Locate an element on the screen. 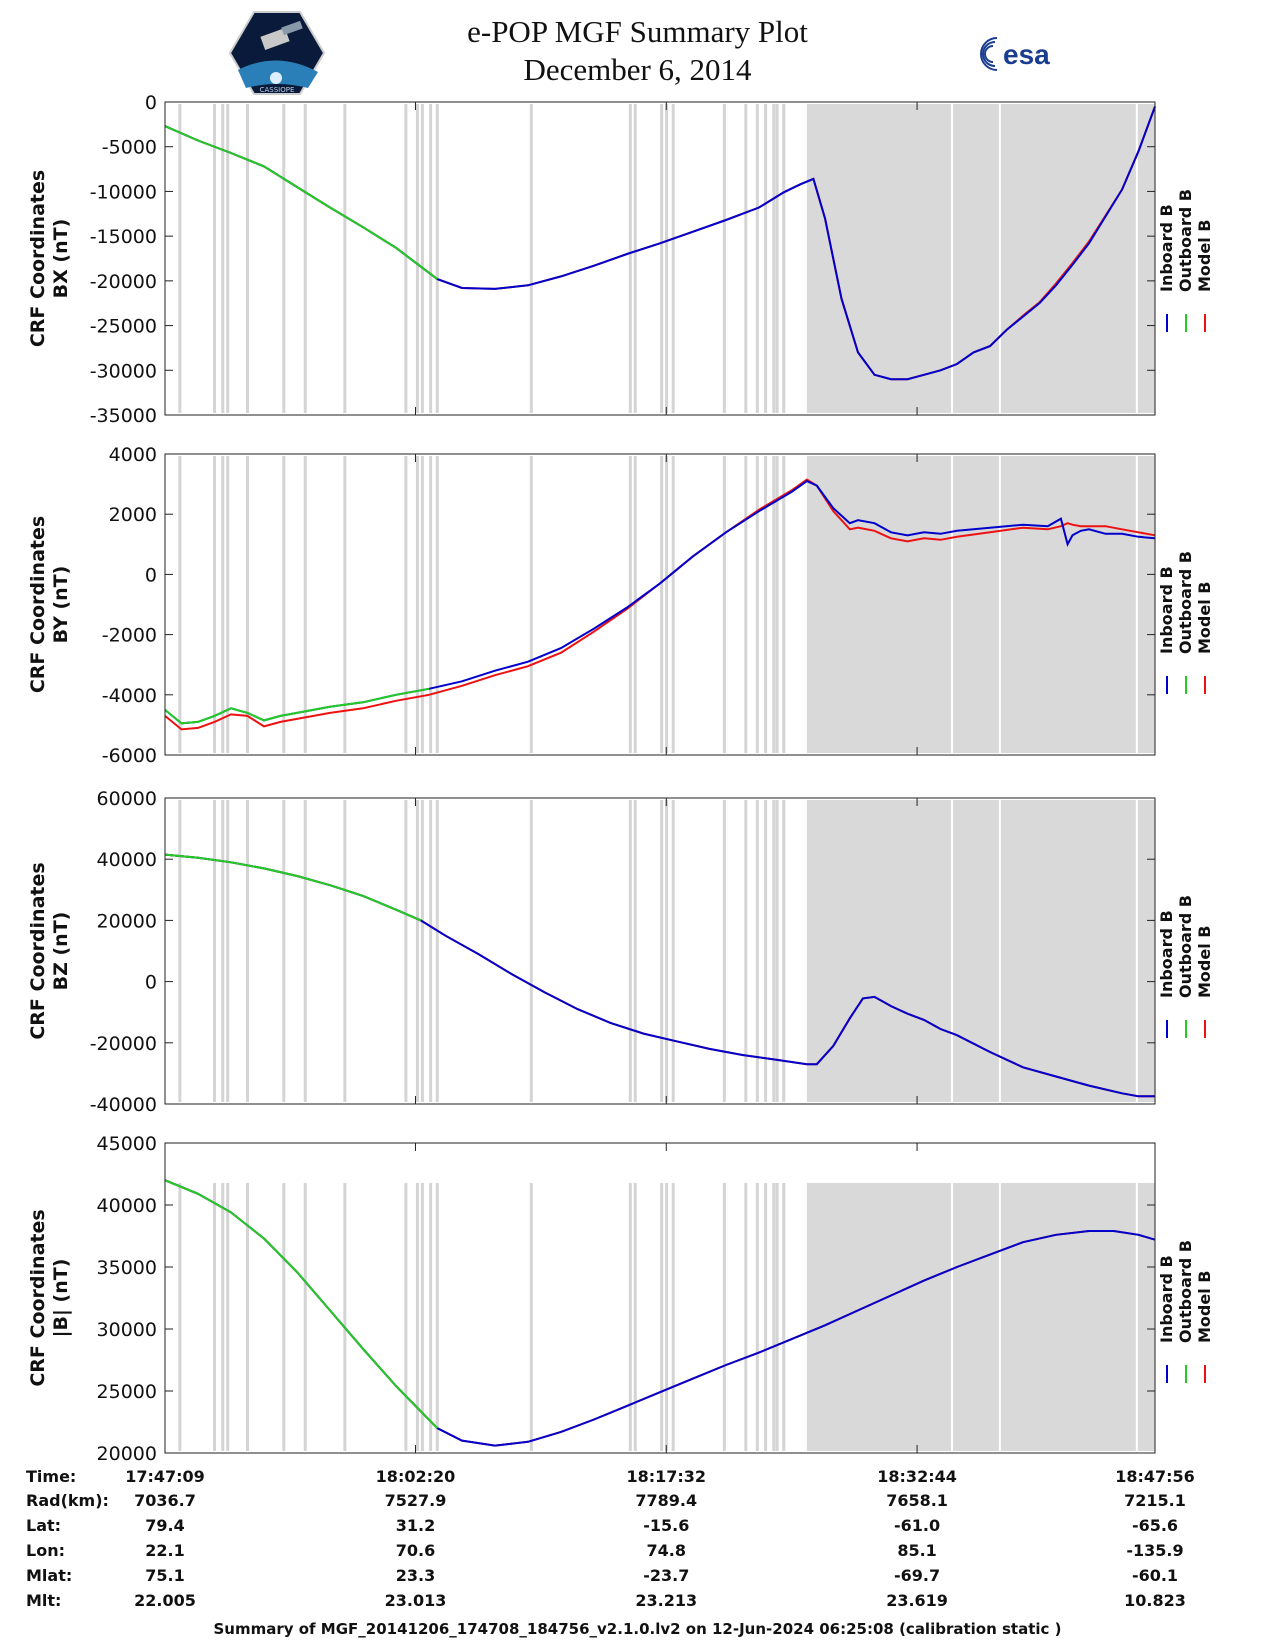 The image size is (1275, 1650). ytick-label-bx-7: -35000 is located at coordinates (123, 416).